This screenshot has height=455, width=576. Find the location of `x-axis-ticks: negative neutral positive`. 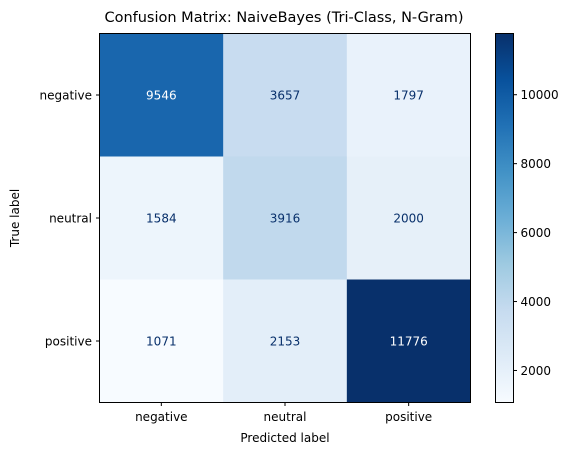

x-axis-ticks: negative neutral positive is located at coordinates (283, 413).